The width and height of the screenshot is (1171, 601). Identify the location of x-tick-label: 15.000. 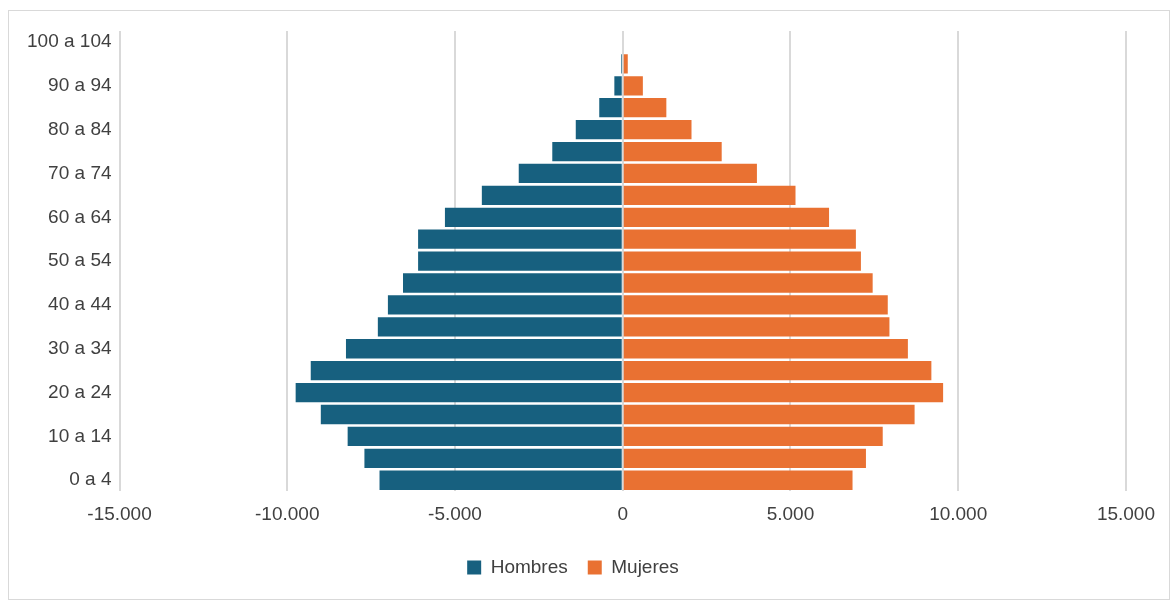
(1126, 513).